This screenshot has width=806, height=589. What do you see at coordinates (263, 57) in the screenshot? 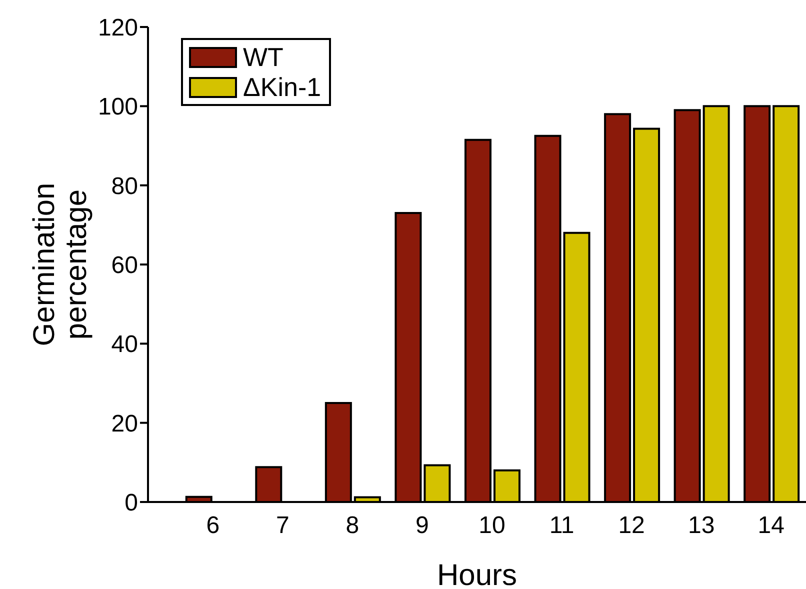
I see `legend-label: WT` at bounding box center [263, 57].